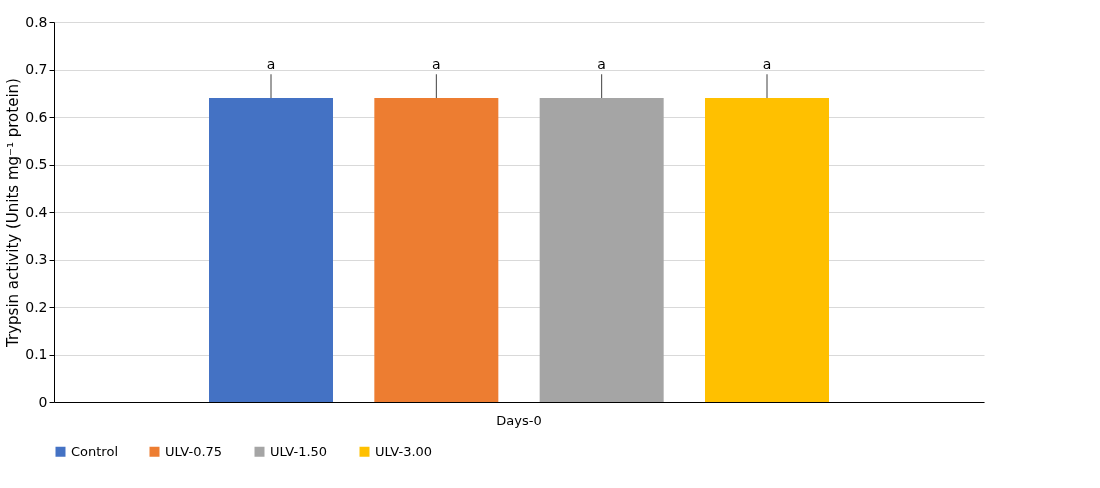 The width and height of the screenshot is (1100, 488). I want to click on y-tick-label: 0.8, so click(36, 21).